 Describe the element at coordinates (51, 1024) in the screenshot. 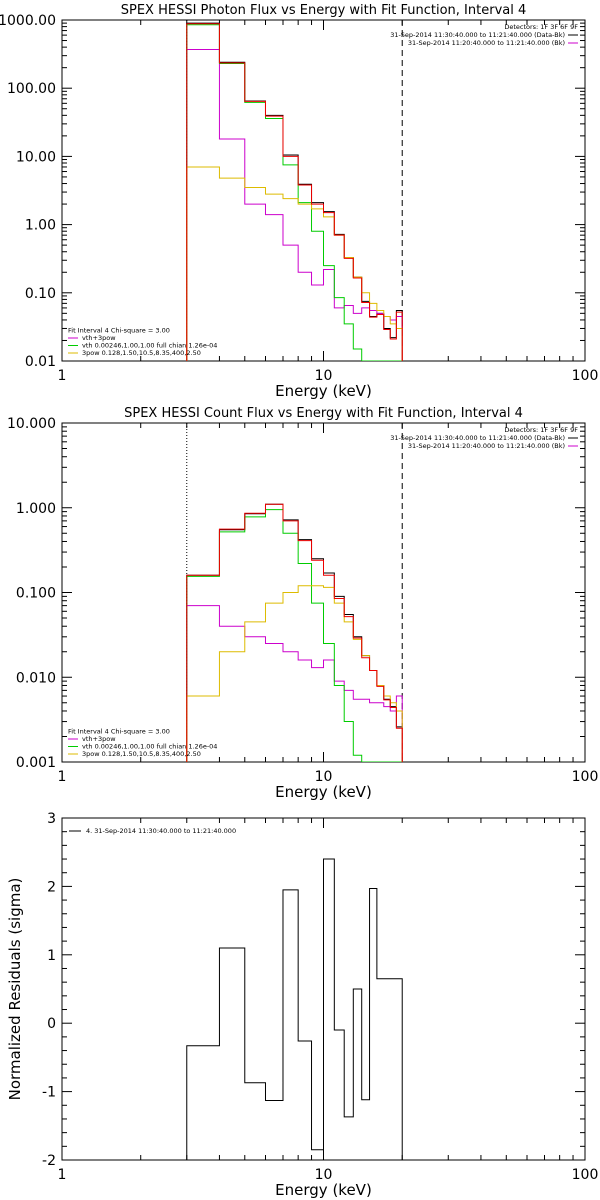

I see `y-tick-label: 0` at that location.